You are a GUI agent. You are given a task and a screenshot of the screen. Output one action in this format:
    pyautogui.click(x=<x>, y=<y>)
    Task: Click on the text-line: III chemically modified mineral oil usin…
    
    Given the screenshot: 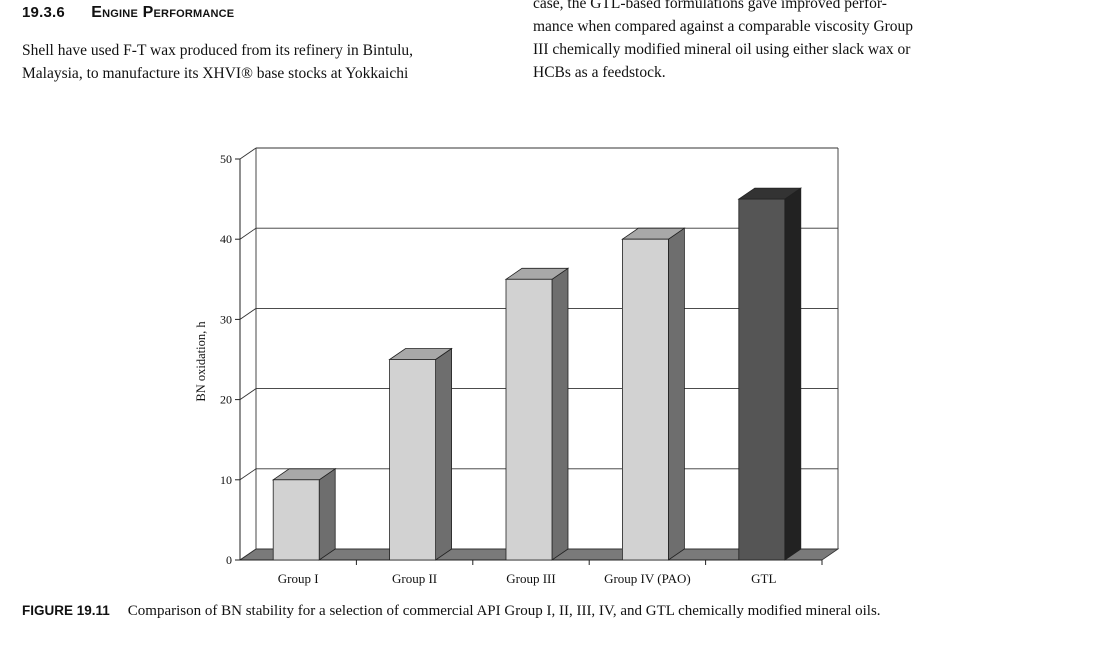 What is the action you would take?
    pyautogui.click(x=722, y=49)
    